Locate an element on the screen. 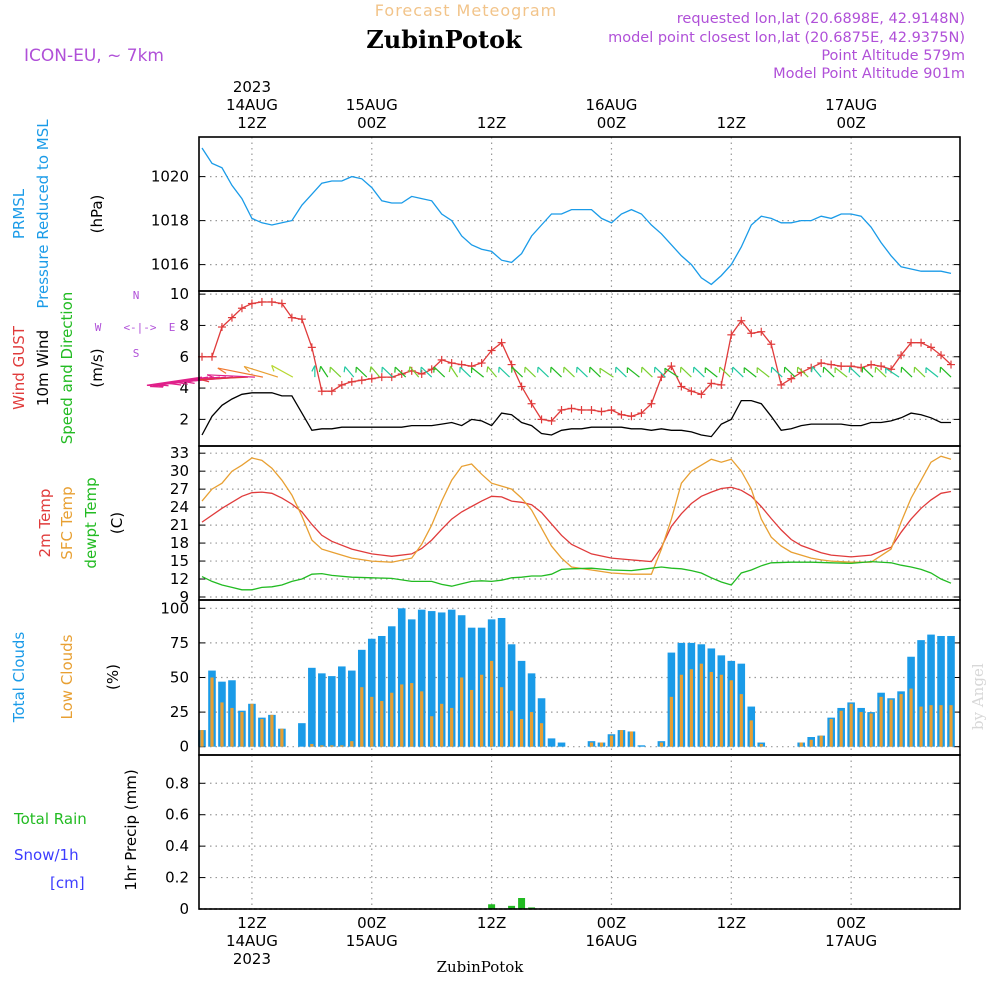 The image size is (1000, 1000). series-line-prmsl is located at coordinates (576, 216).